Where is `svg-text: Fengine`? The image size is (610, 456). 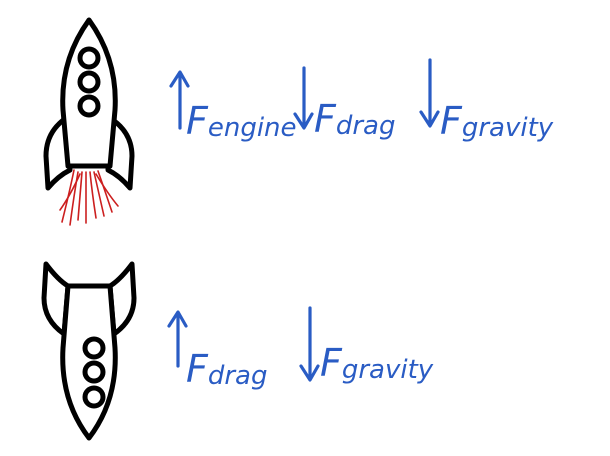
svg-text: Fengine is located at coordinates (241, 121).